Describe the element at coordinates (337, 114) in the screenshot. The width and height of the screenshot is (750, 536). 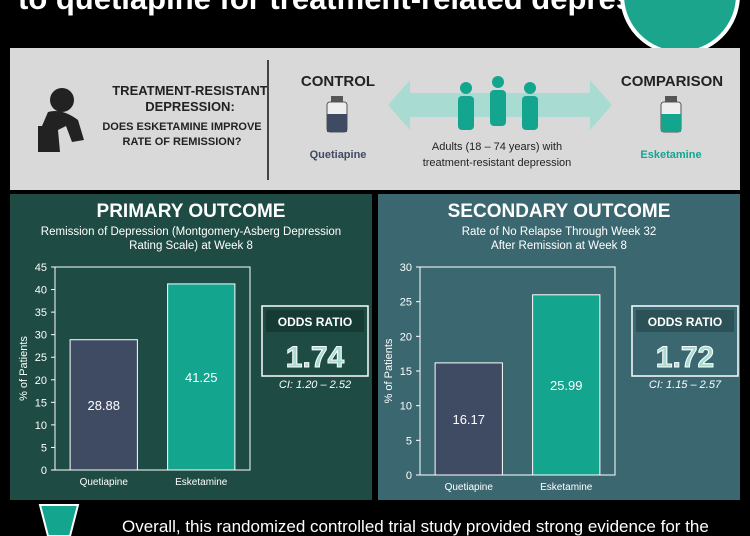
I see `control-bottle-icon` at that location.